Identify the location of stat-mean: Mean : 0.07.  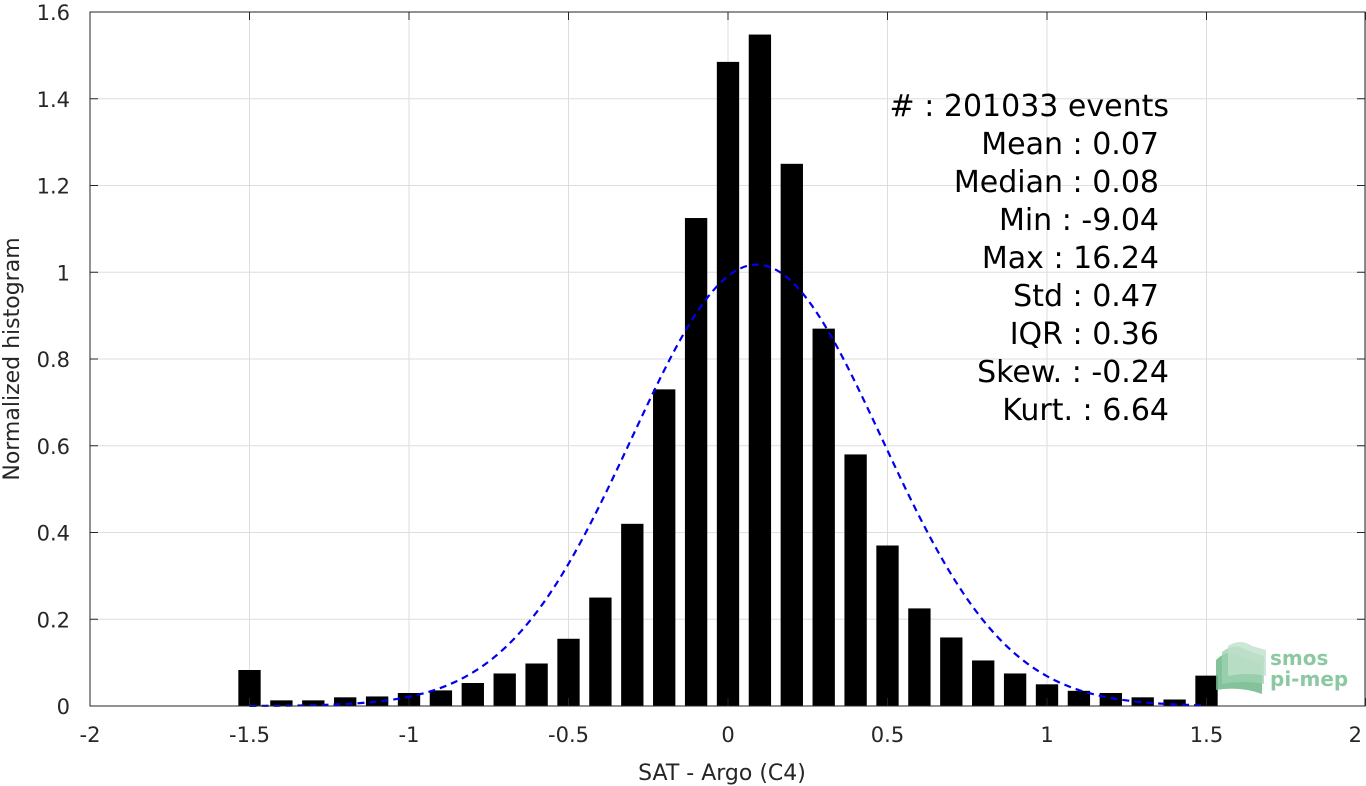
(1070, 144).